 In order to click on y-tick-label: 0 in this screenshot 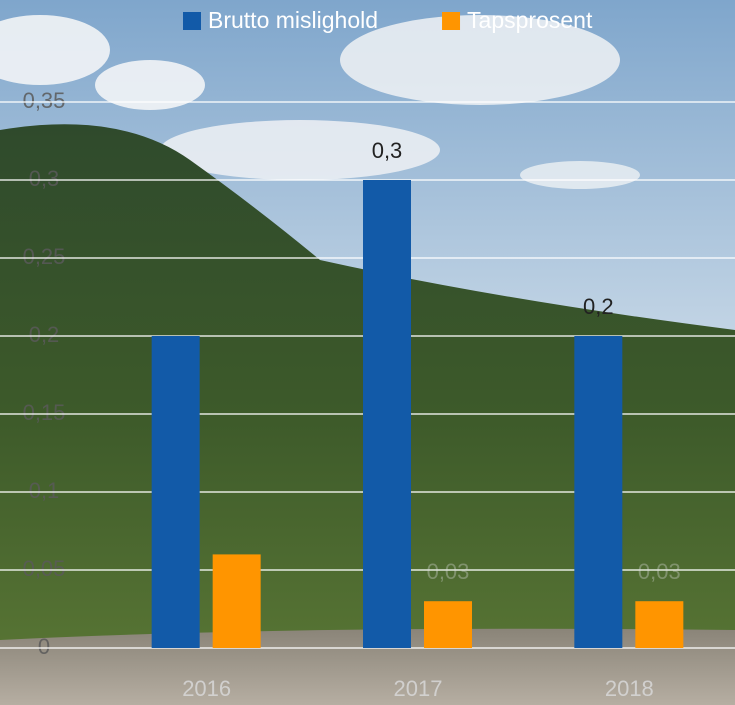, I will do `click(44, 646)`.